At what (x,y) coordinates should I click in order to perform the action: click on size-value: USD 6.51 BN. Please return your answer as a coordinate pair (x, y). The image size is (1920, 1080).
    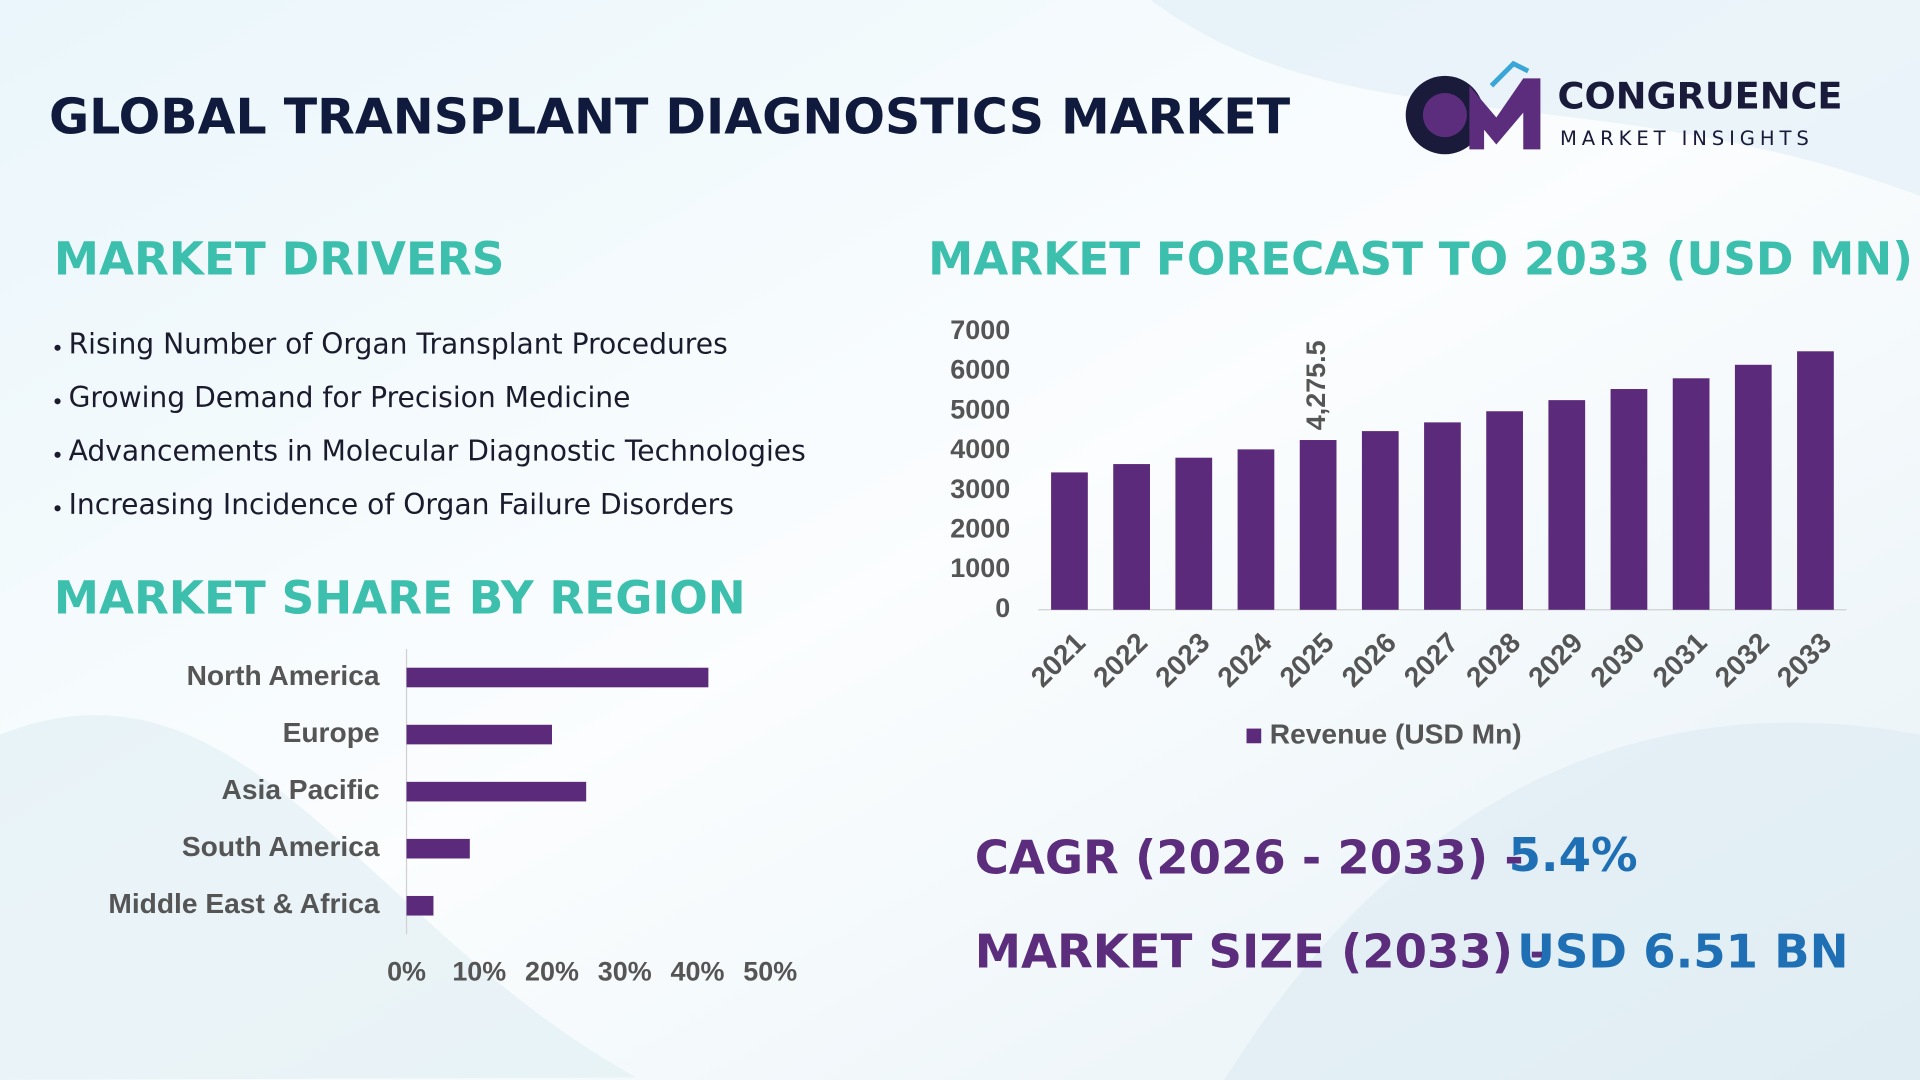
    Looking at the image, I should click on (1682, 952).